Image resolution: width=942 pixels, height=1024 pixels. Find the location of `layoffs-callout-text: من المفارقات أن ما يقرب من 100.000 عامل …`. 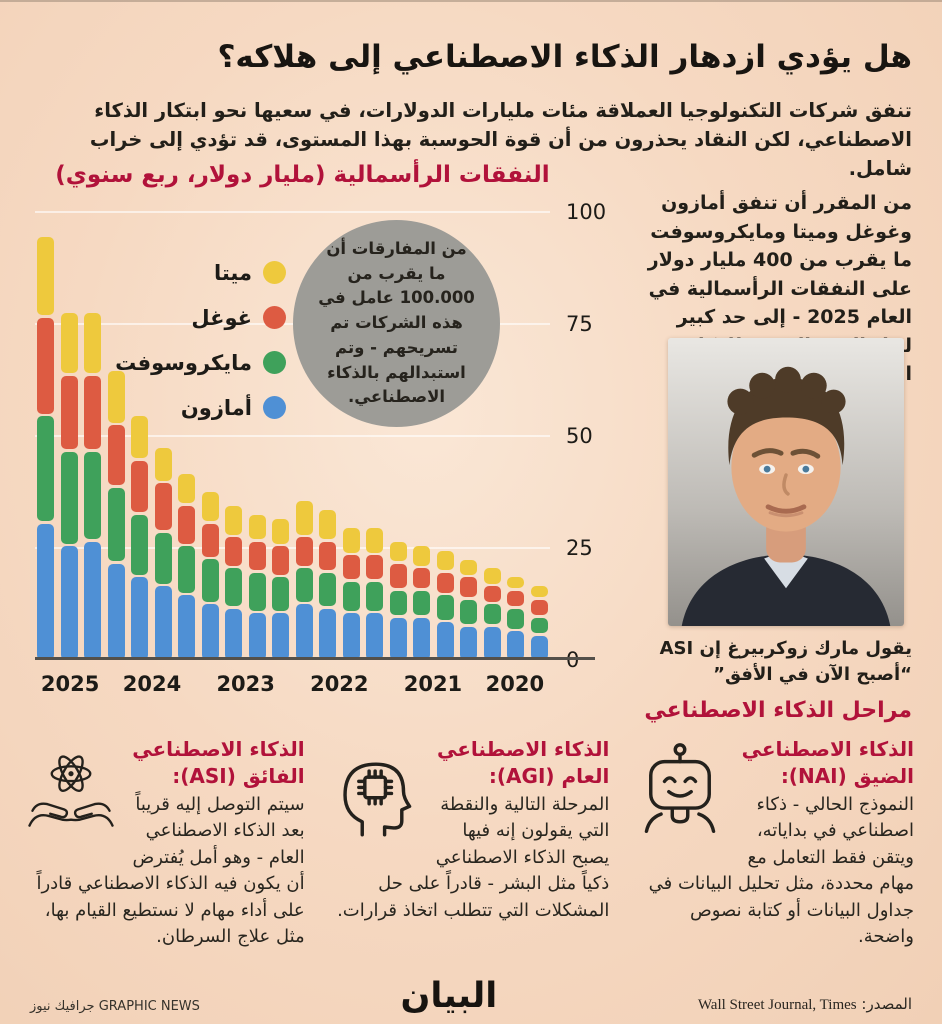

layoffs-callout-text: من المفارقات أن ما يقرب من 100.000 عامل … is located at coordinates (396, 322).